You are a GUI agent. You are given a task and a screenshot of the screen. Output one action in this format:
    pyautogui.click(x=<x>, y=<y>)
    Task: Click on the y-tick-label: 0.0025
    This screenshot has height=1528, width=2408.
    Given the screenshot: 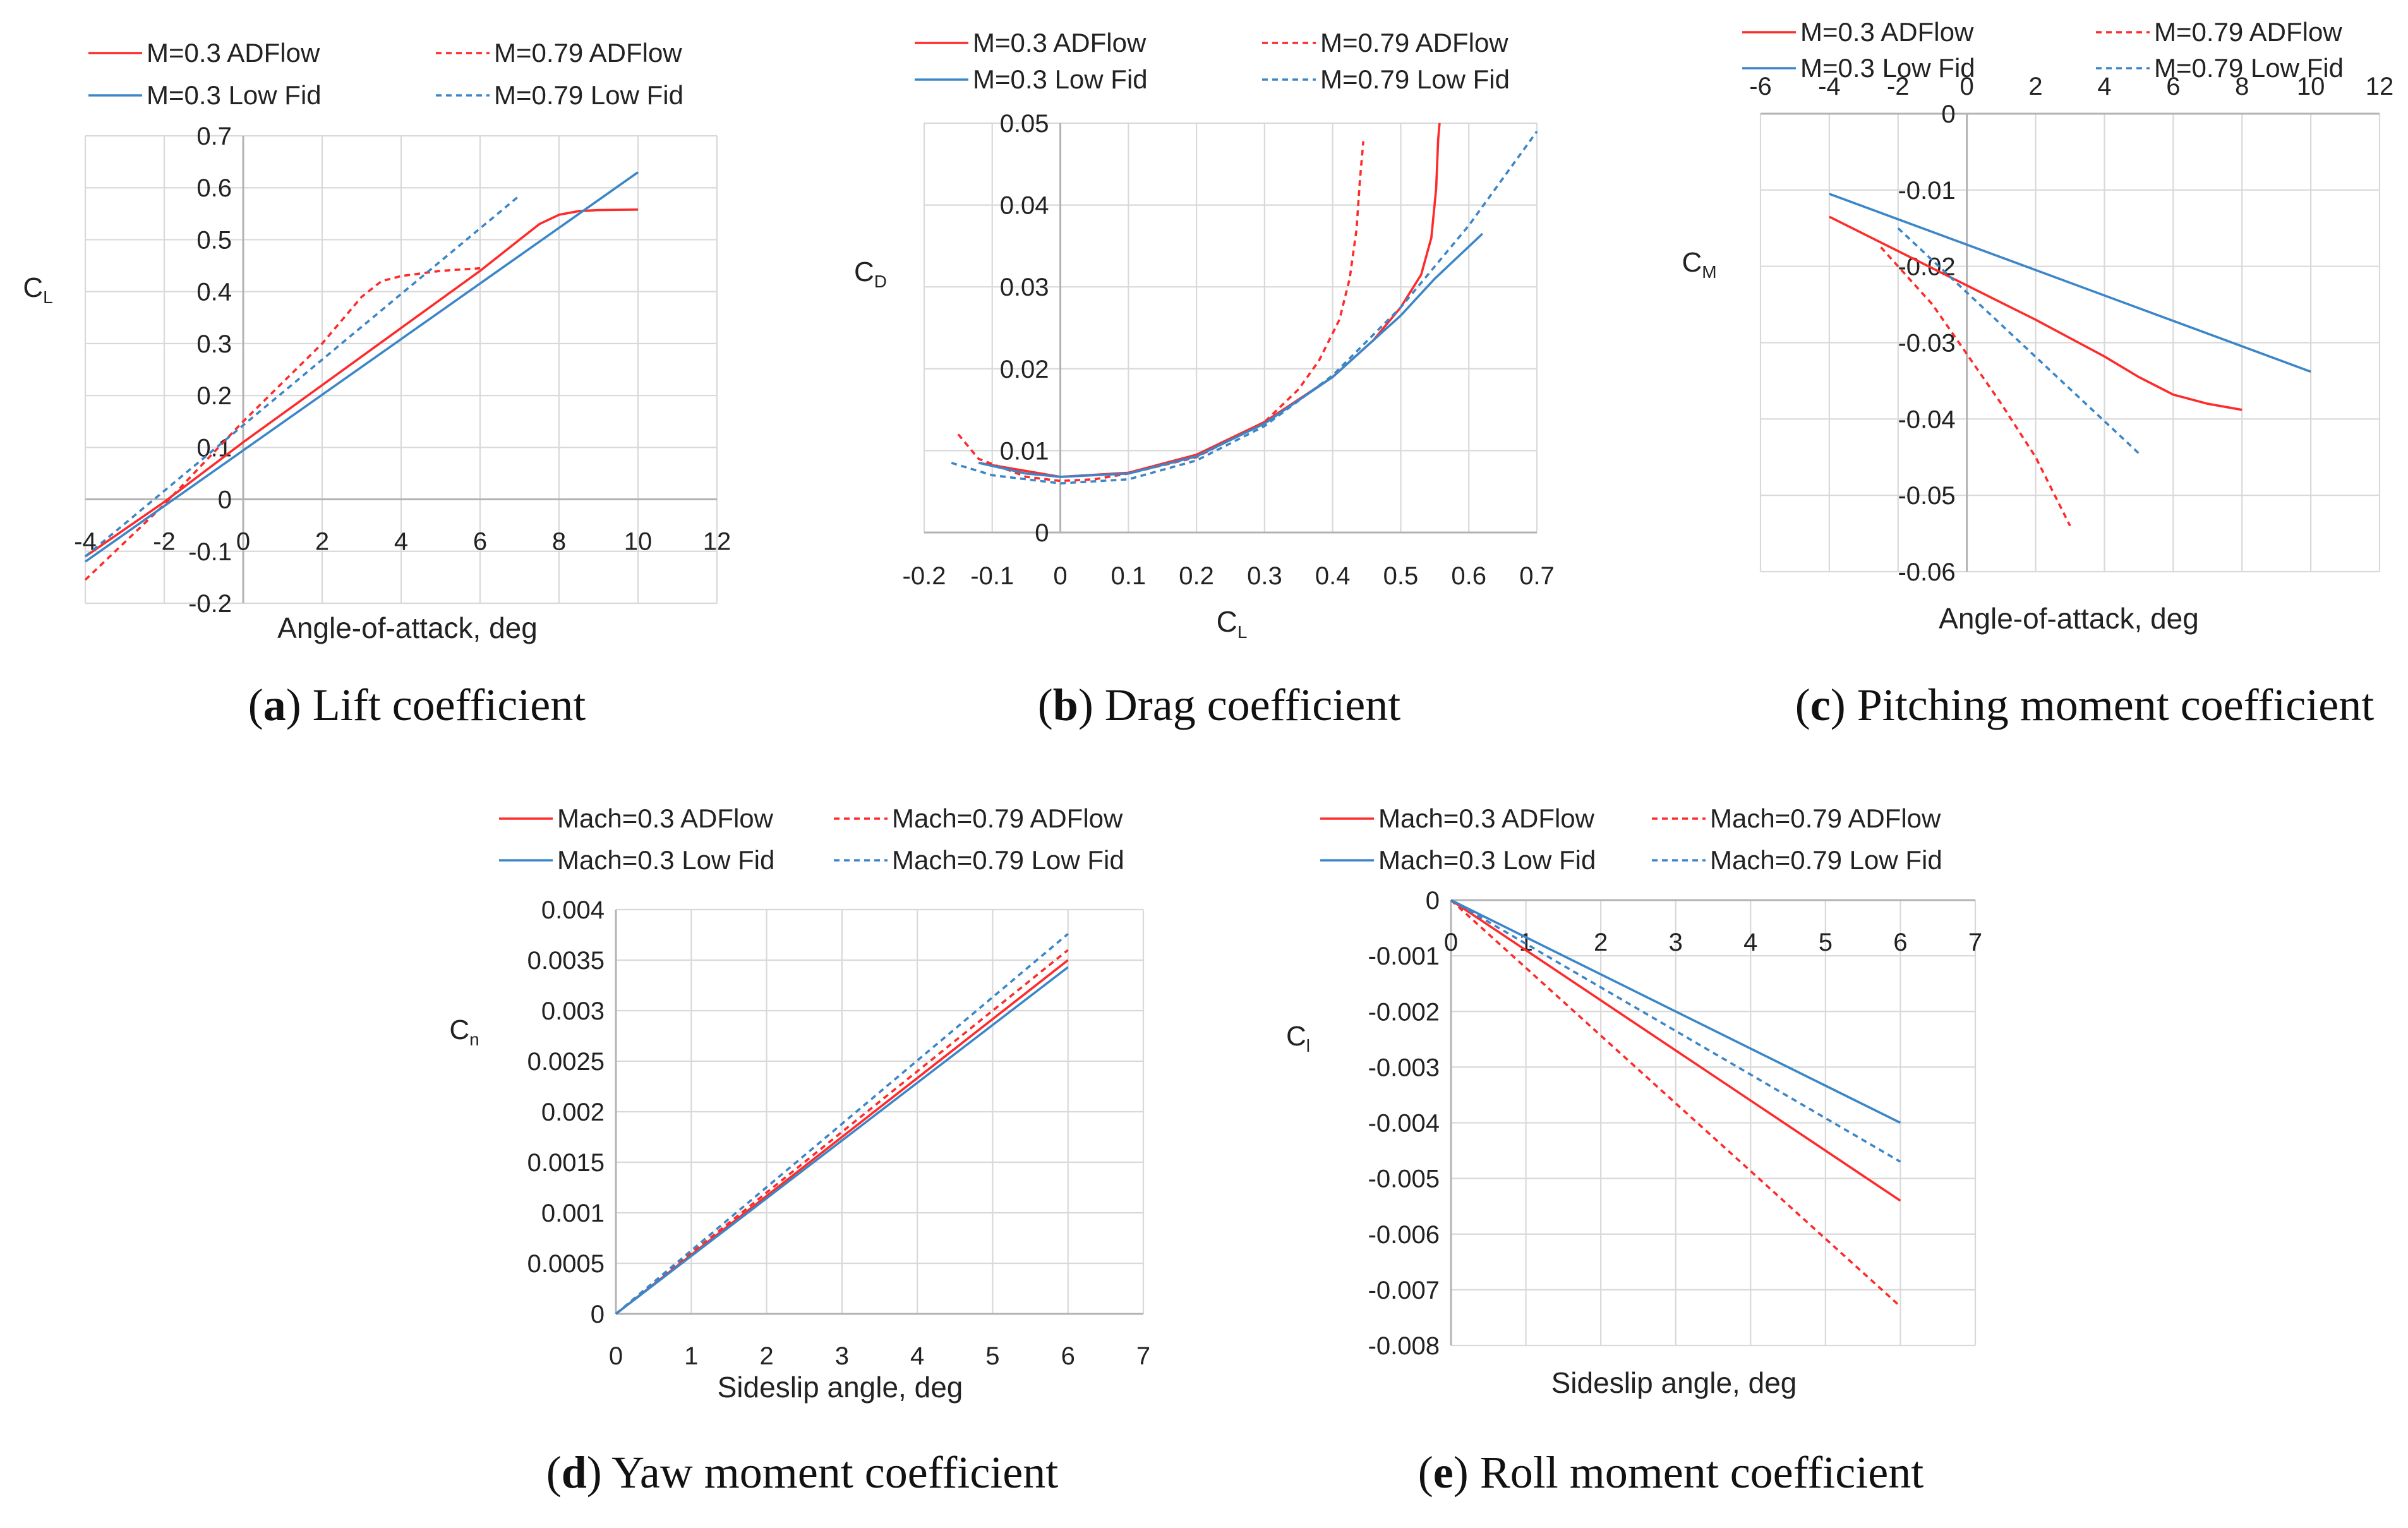 What is the action you would take?
    pyautogui.click(x=566, y=1062)
    